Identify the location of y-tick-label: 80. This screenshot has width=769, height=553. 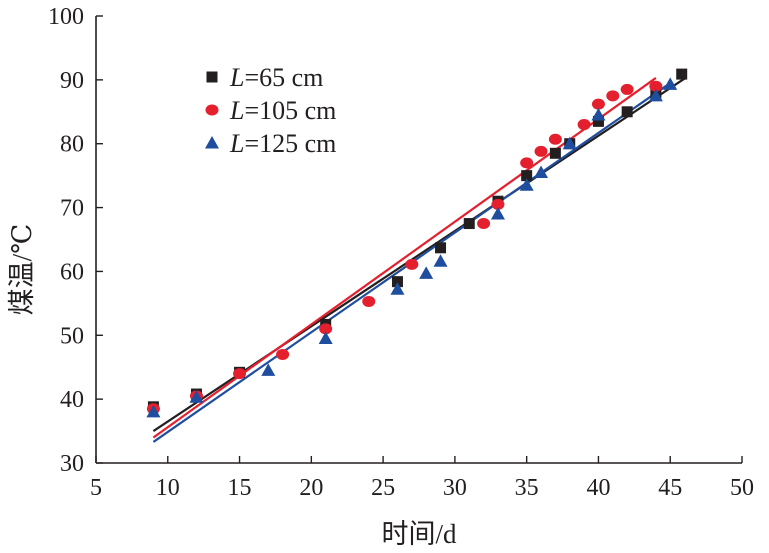
(72, 145).